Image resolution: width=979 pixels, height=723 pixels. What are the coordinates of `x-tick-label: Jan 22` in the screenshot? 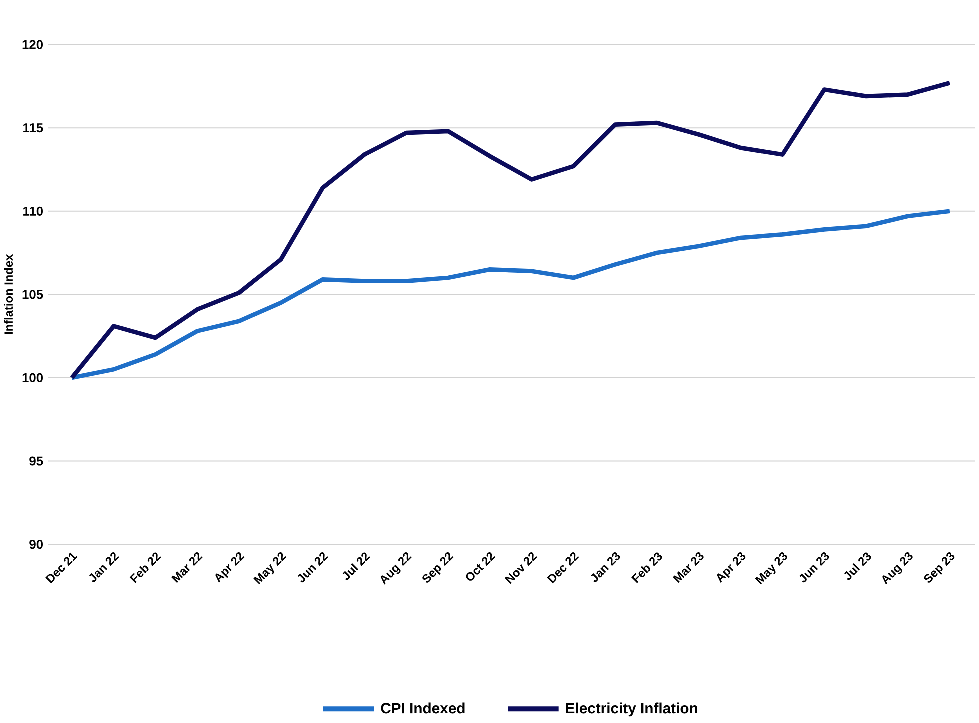 It's located at (105, 567).